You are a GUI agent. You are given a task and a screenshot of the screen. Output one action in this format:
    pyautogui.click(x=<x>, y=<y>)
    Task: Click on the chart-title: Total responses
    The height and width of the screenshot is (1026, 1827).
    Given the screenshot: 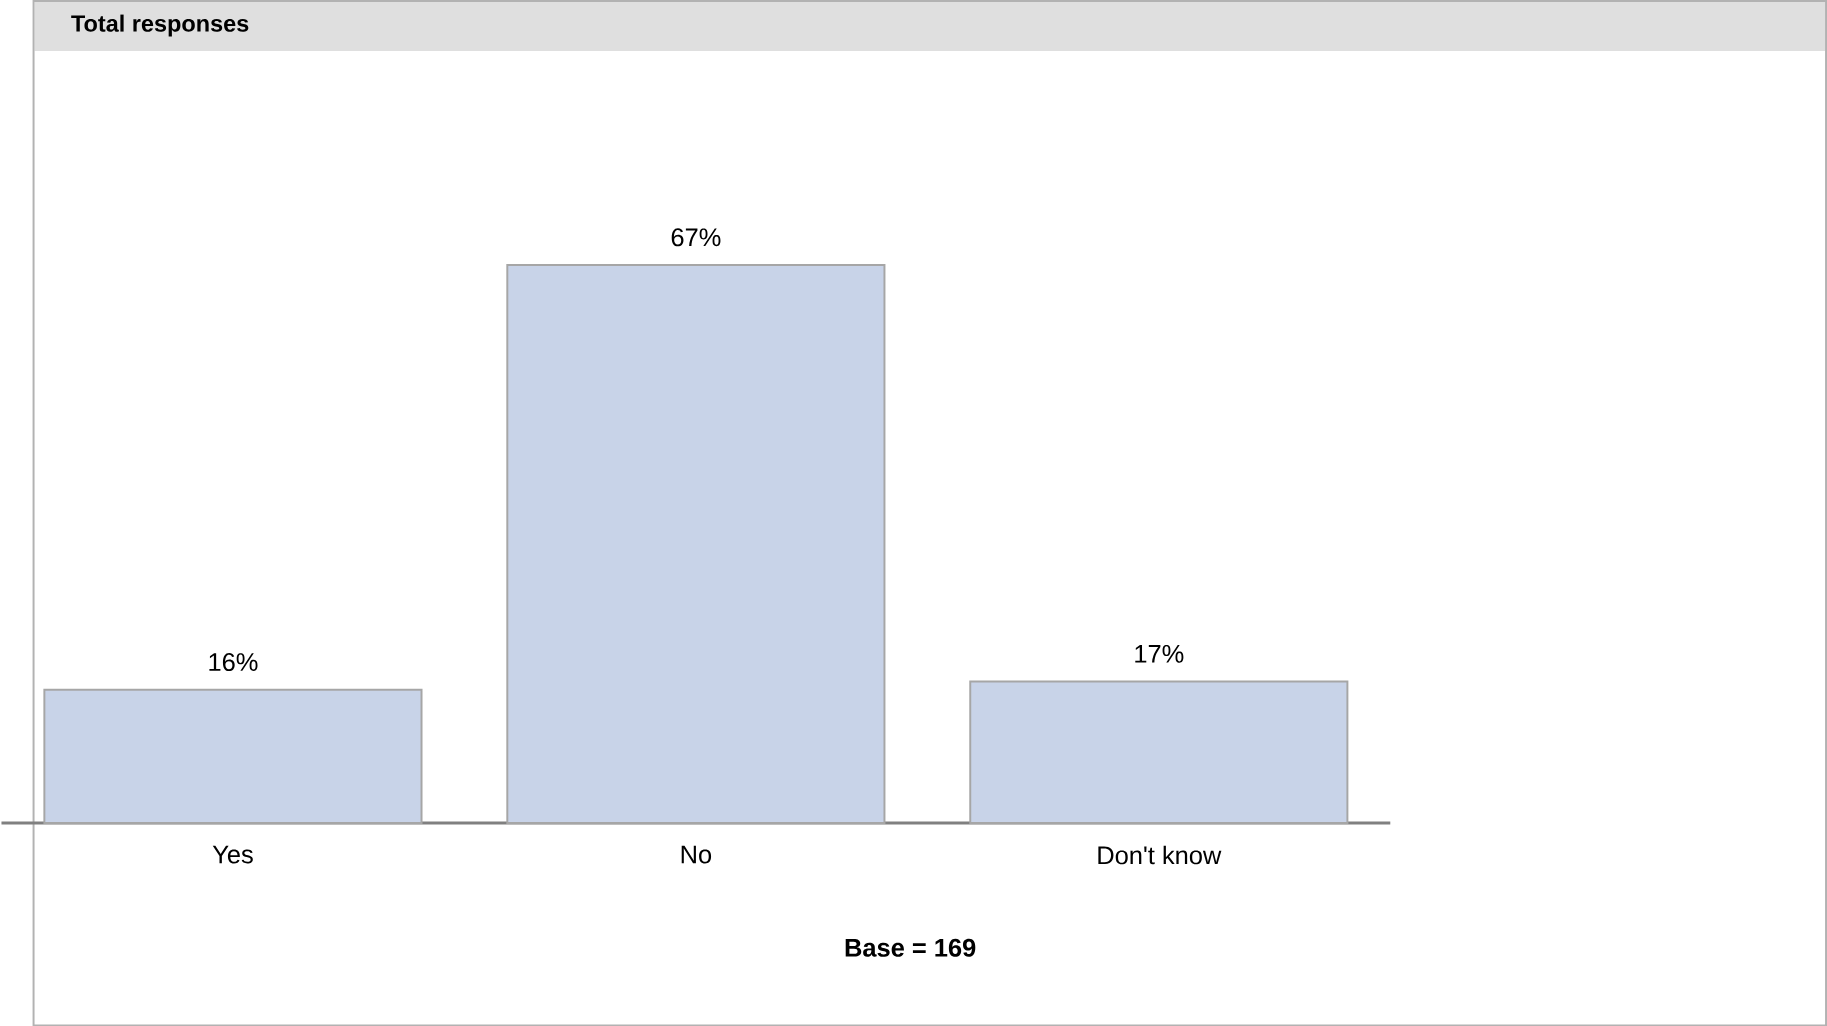 What is the action you would take?
    pyautogui.click(x=160, y=25)
    